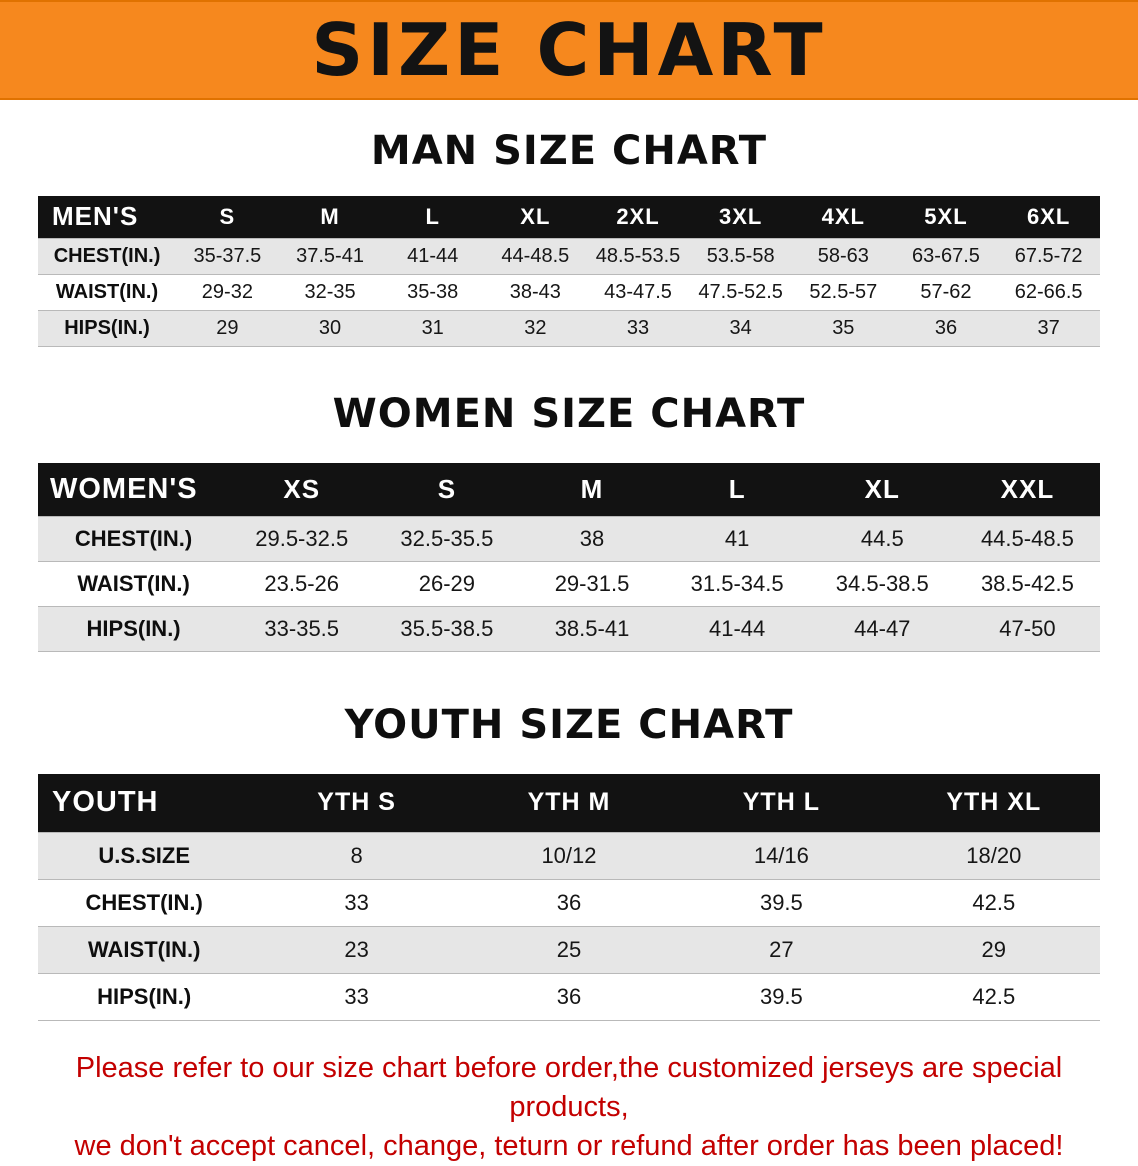 Image resolution: width=1138 pixels, height=1166 pixels. I want to click on size-value: 38.5-41, so click(592, 628).